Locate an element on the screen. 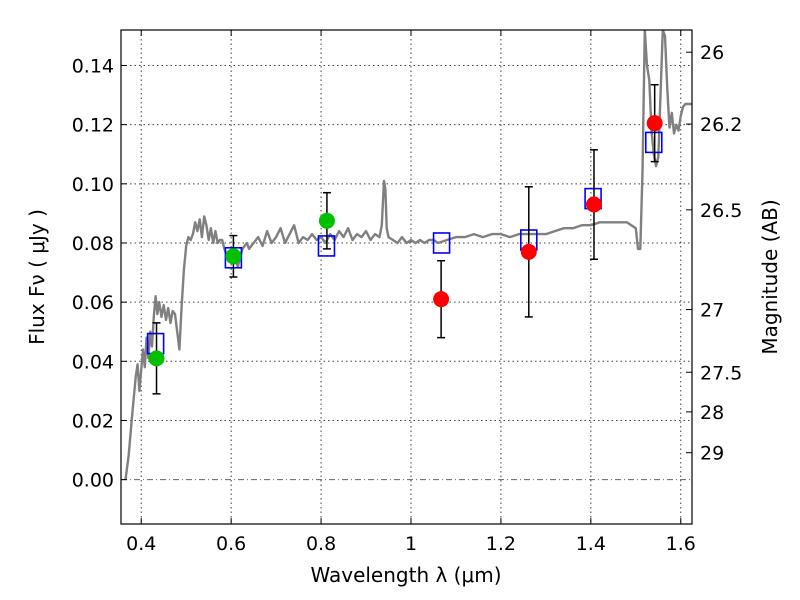 This screenshot has width=800, height=600. x-tick-label: 1.4 is located at coordinates (591, 544).